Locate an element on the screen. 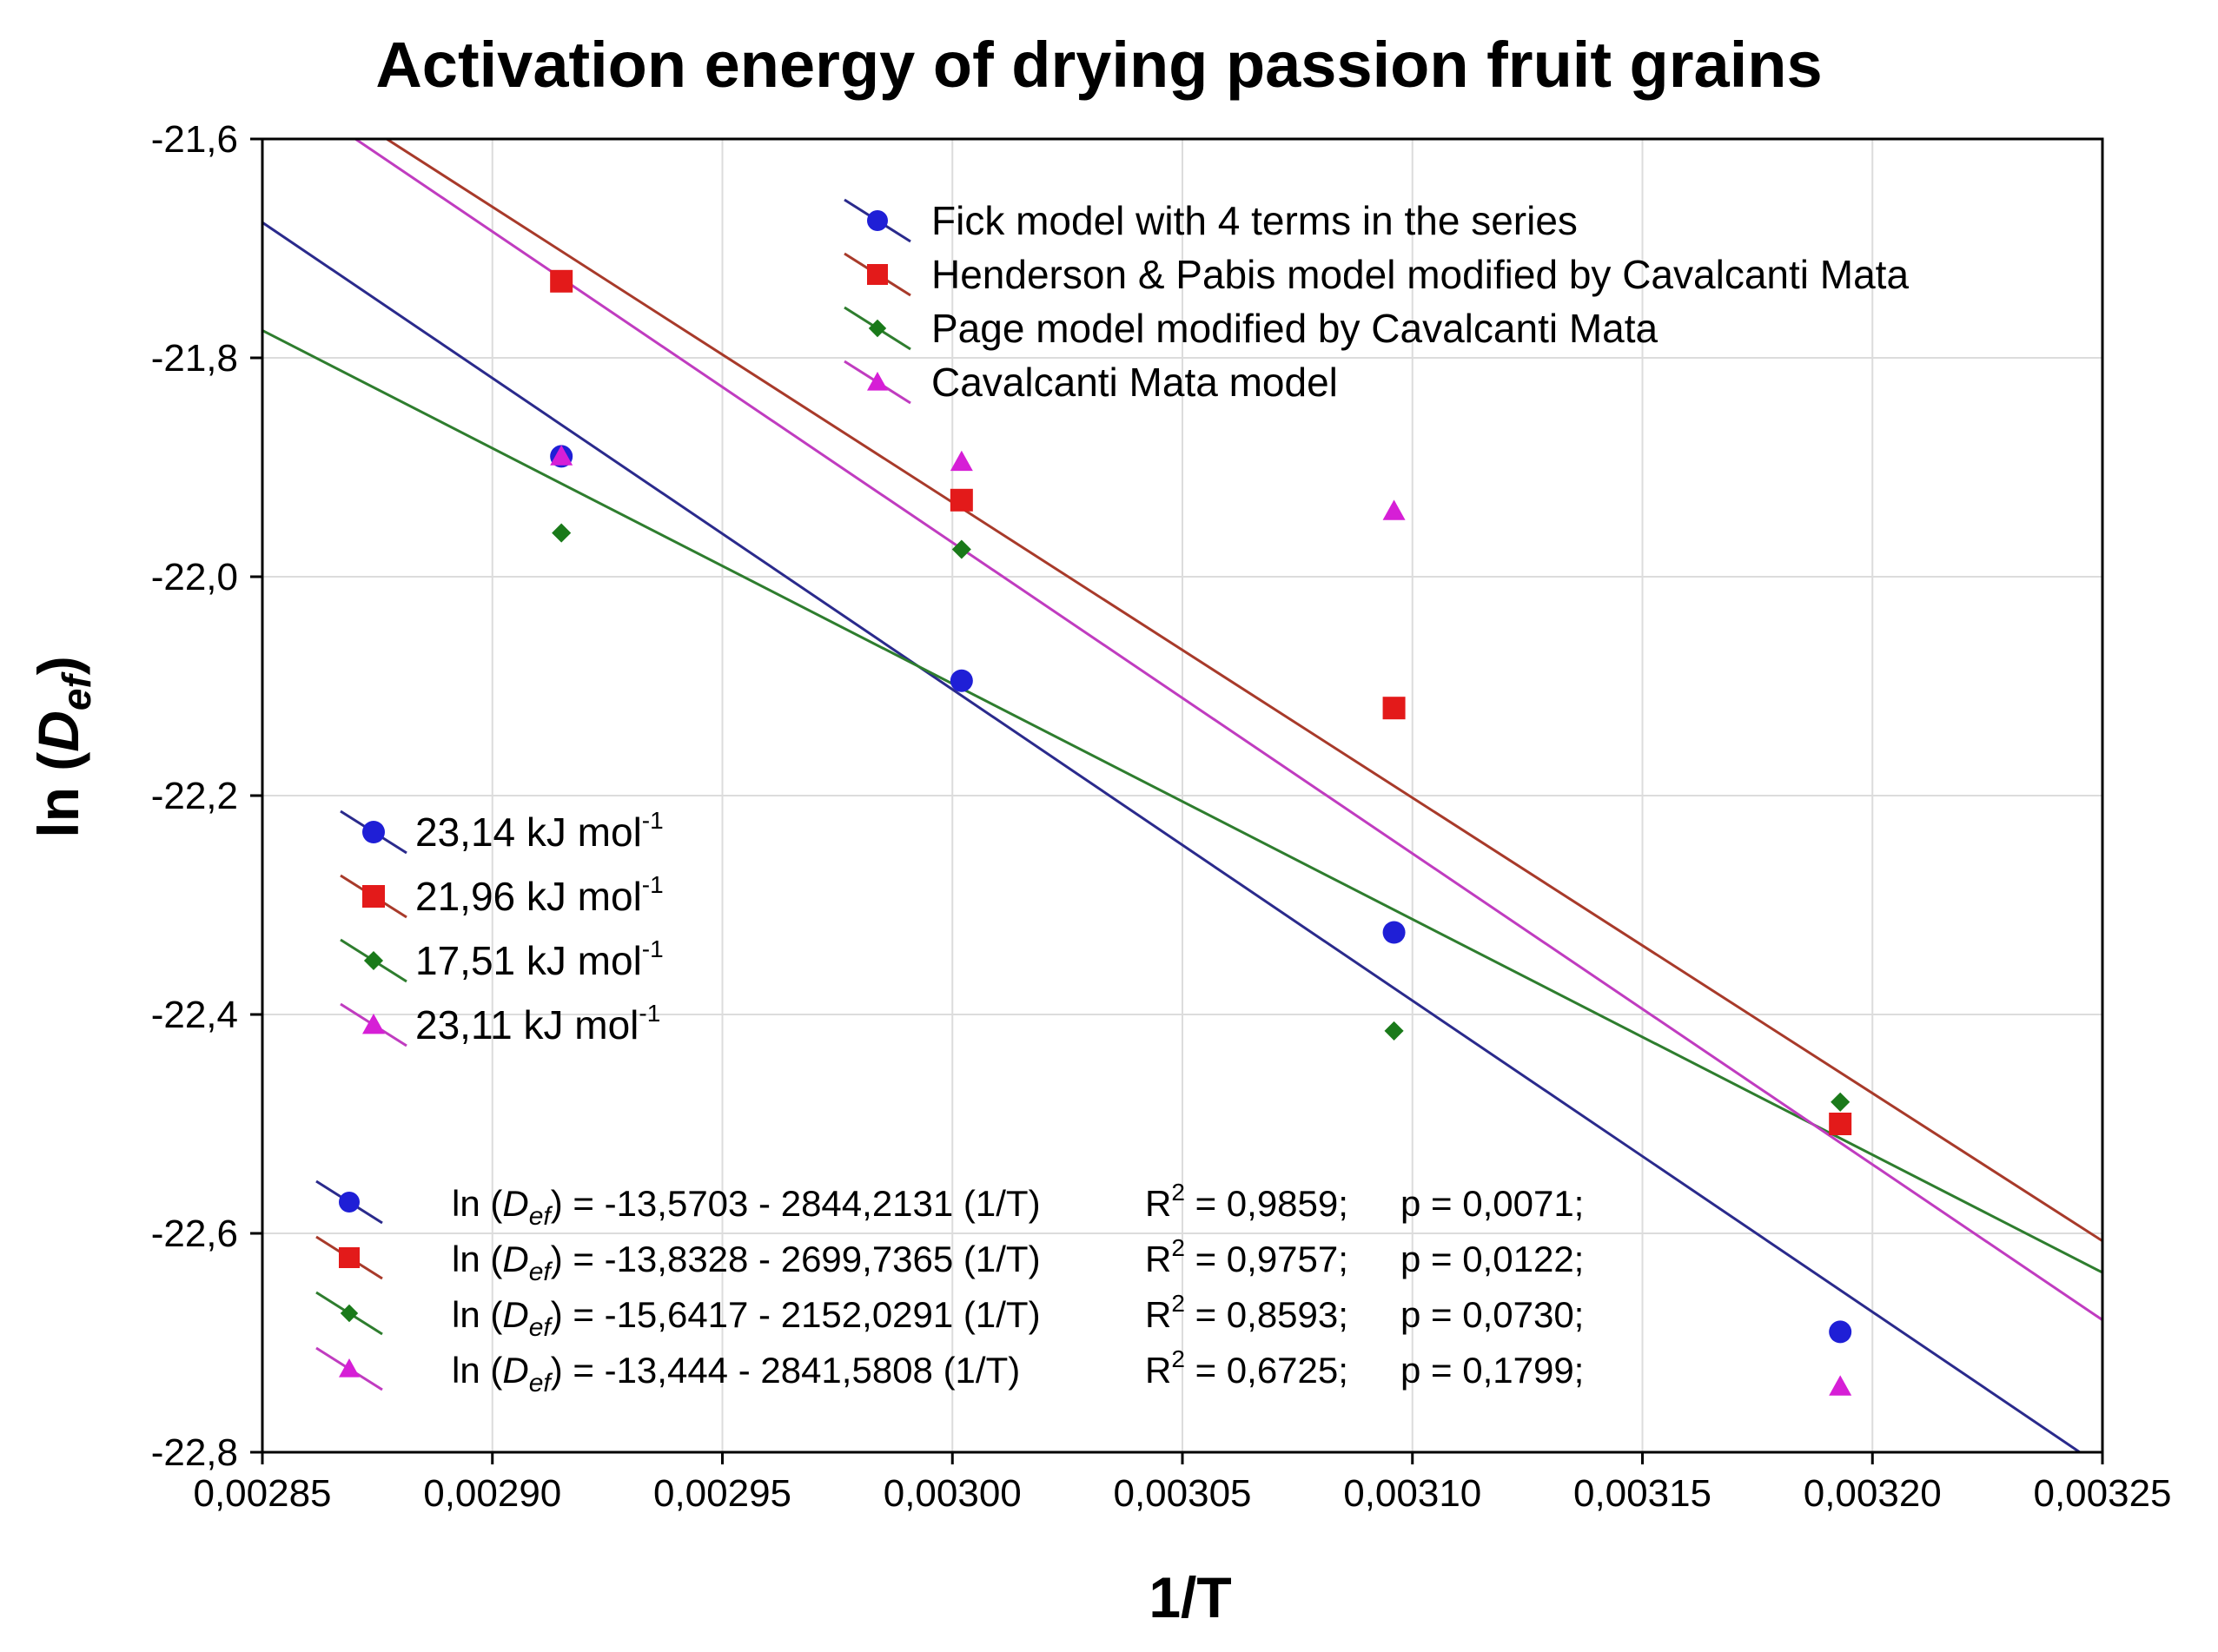 Image resolution: width=2218 pixels, height=1652 pixels. eq-r2-val: = 0,6725; is located at coordinates (1266, 1370).